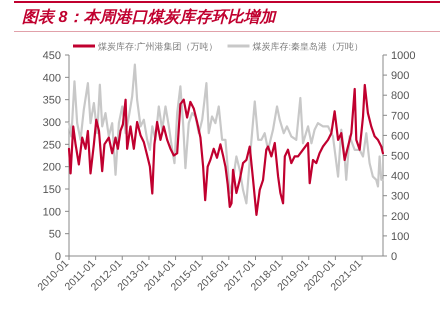 The image size is (446, 330). Describe the element at coordinates (57, 257) in the screenshot. I see `y-tick-label: 0` at that location.